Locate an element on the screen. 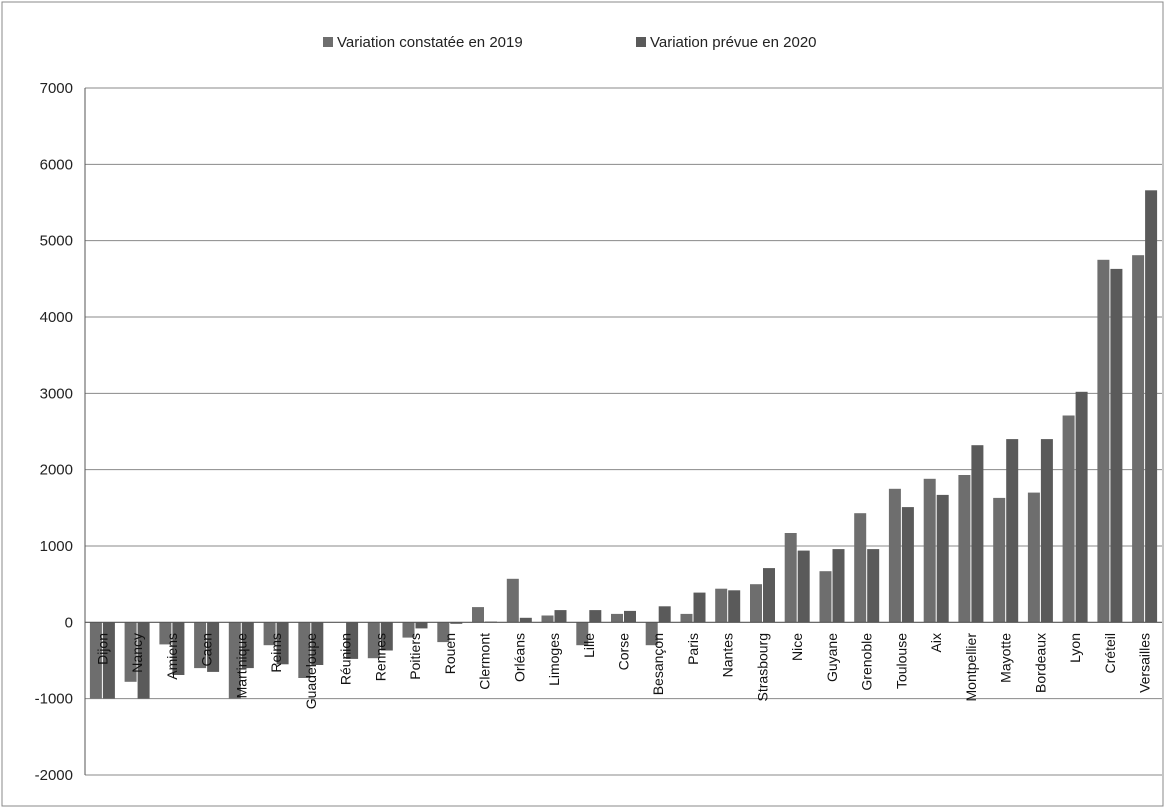  category-label: Amiens is located at coordinates (172, 656).